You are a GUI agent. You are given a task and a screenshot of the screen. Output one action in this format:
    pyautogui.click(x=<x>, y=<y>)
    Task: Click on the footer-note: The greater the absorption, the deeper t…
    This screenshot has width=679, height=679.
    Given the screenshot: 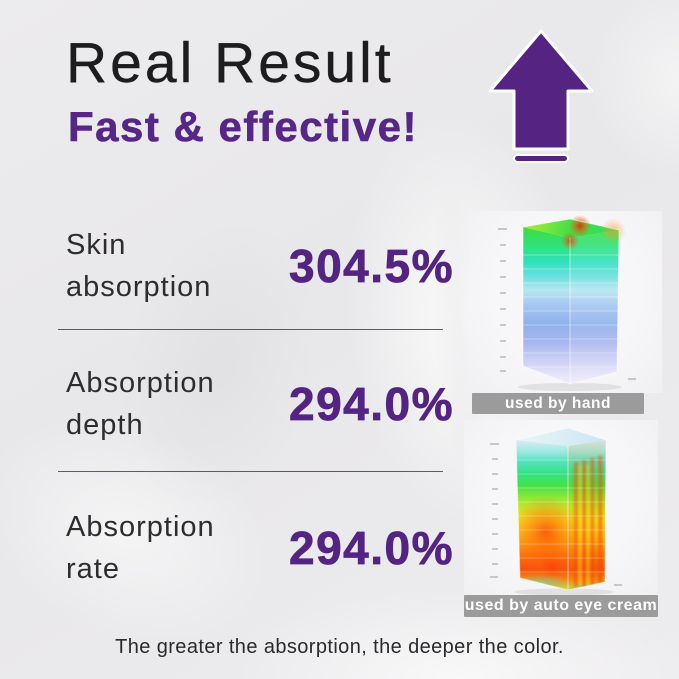 What is the action you would take?
    pyautogui.click(x=339, y=647)
    